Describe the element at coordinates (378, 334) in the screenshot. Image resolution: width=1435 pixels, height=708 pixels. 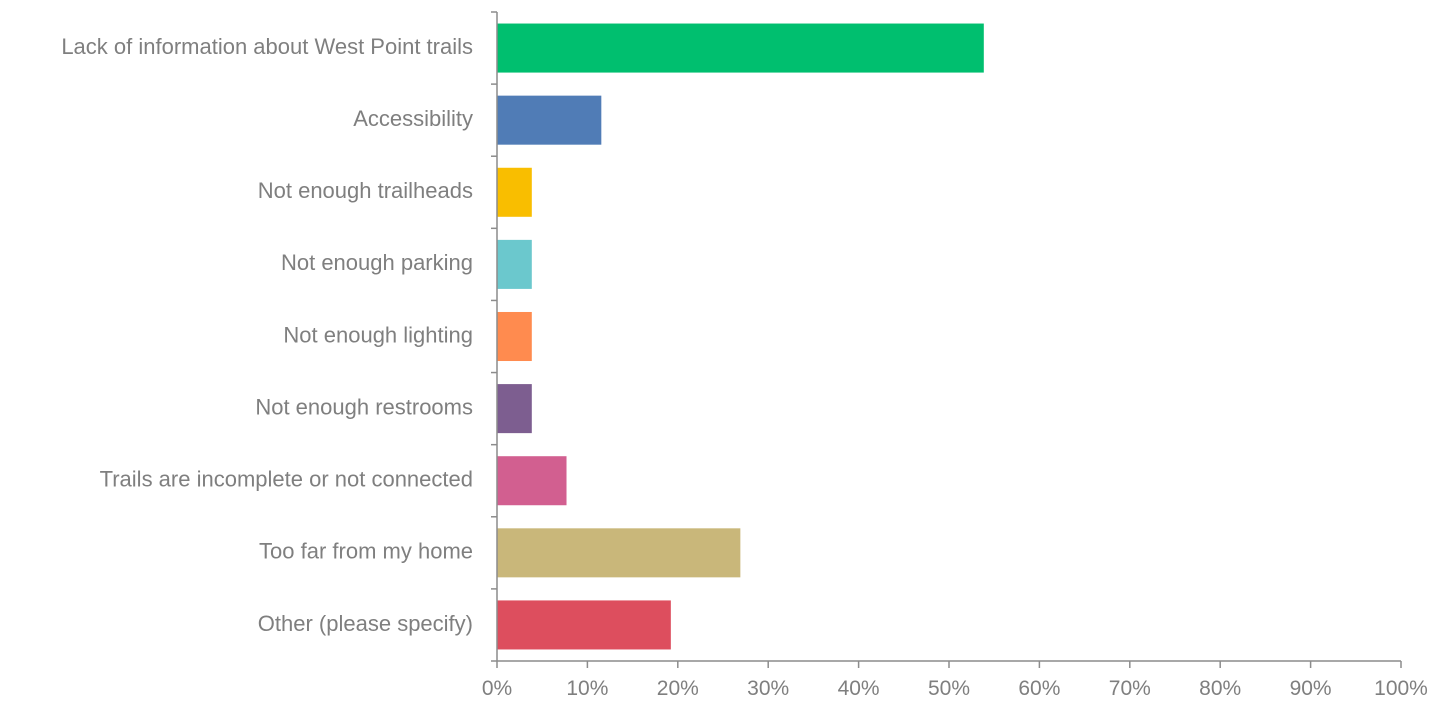
I see `category-label: Not enough lighting` at that location.